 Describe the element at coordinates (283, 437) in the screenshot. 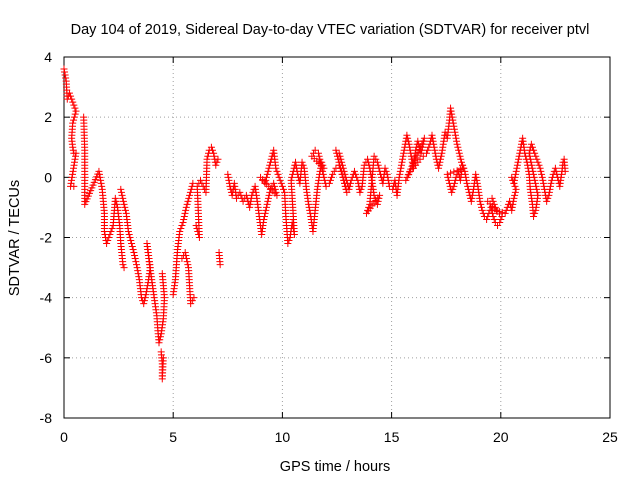

I see `x-tick-label: 10` at that location.